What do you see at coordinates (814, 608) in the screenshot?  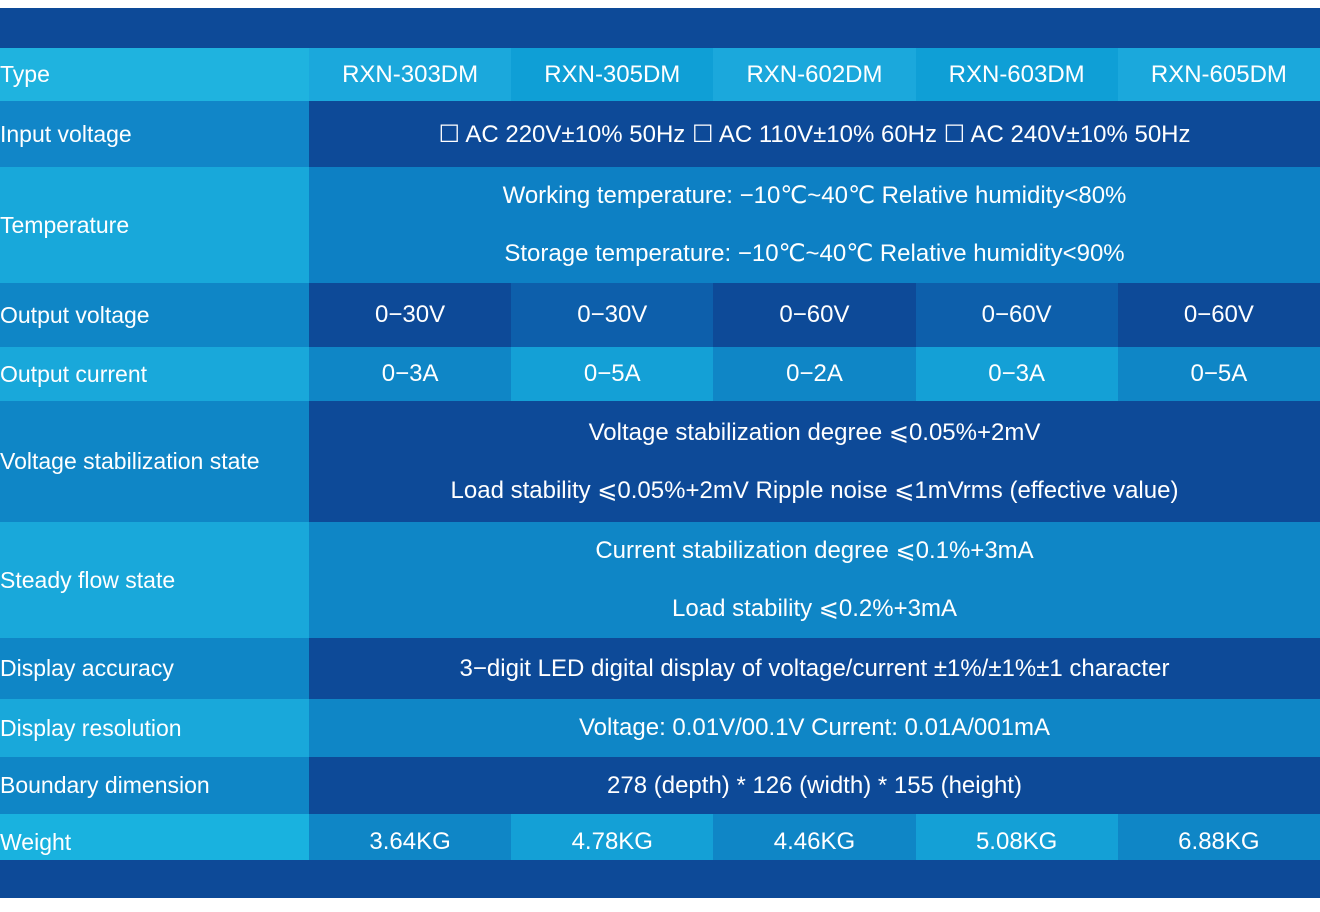 I see `current-load-stability-text: Load stability ⩽0.2%+3mA` at bounding box center [814, 608].